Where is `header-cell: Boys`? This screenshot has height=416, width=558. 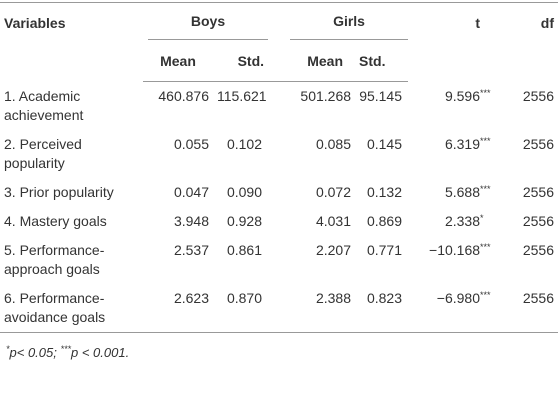 header-cell: Boys is located at coordinates (208, 26).